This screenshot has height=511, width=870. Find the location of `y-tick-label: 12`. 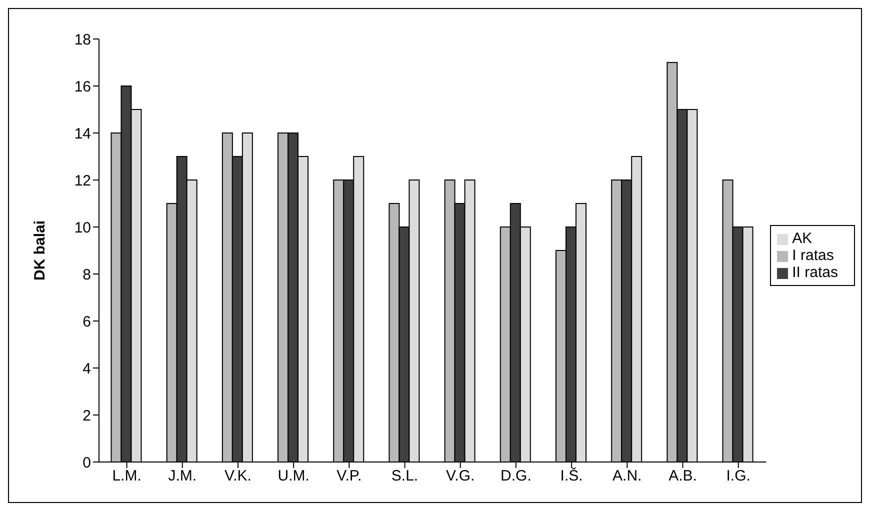

y-tick-label: 12 is located at coordinates (82, 181).